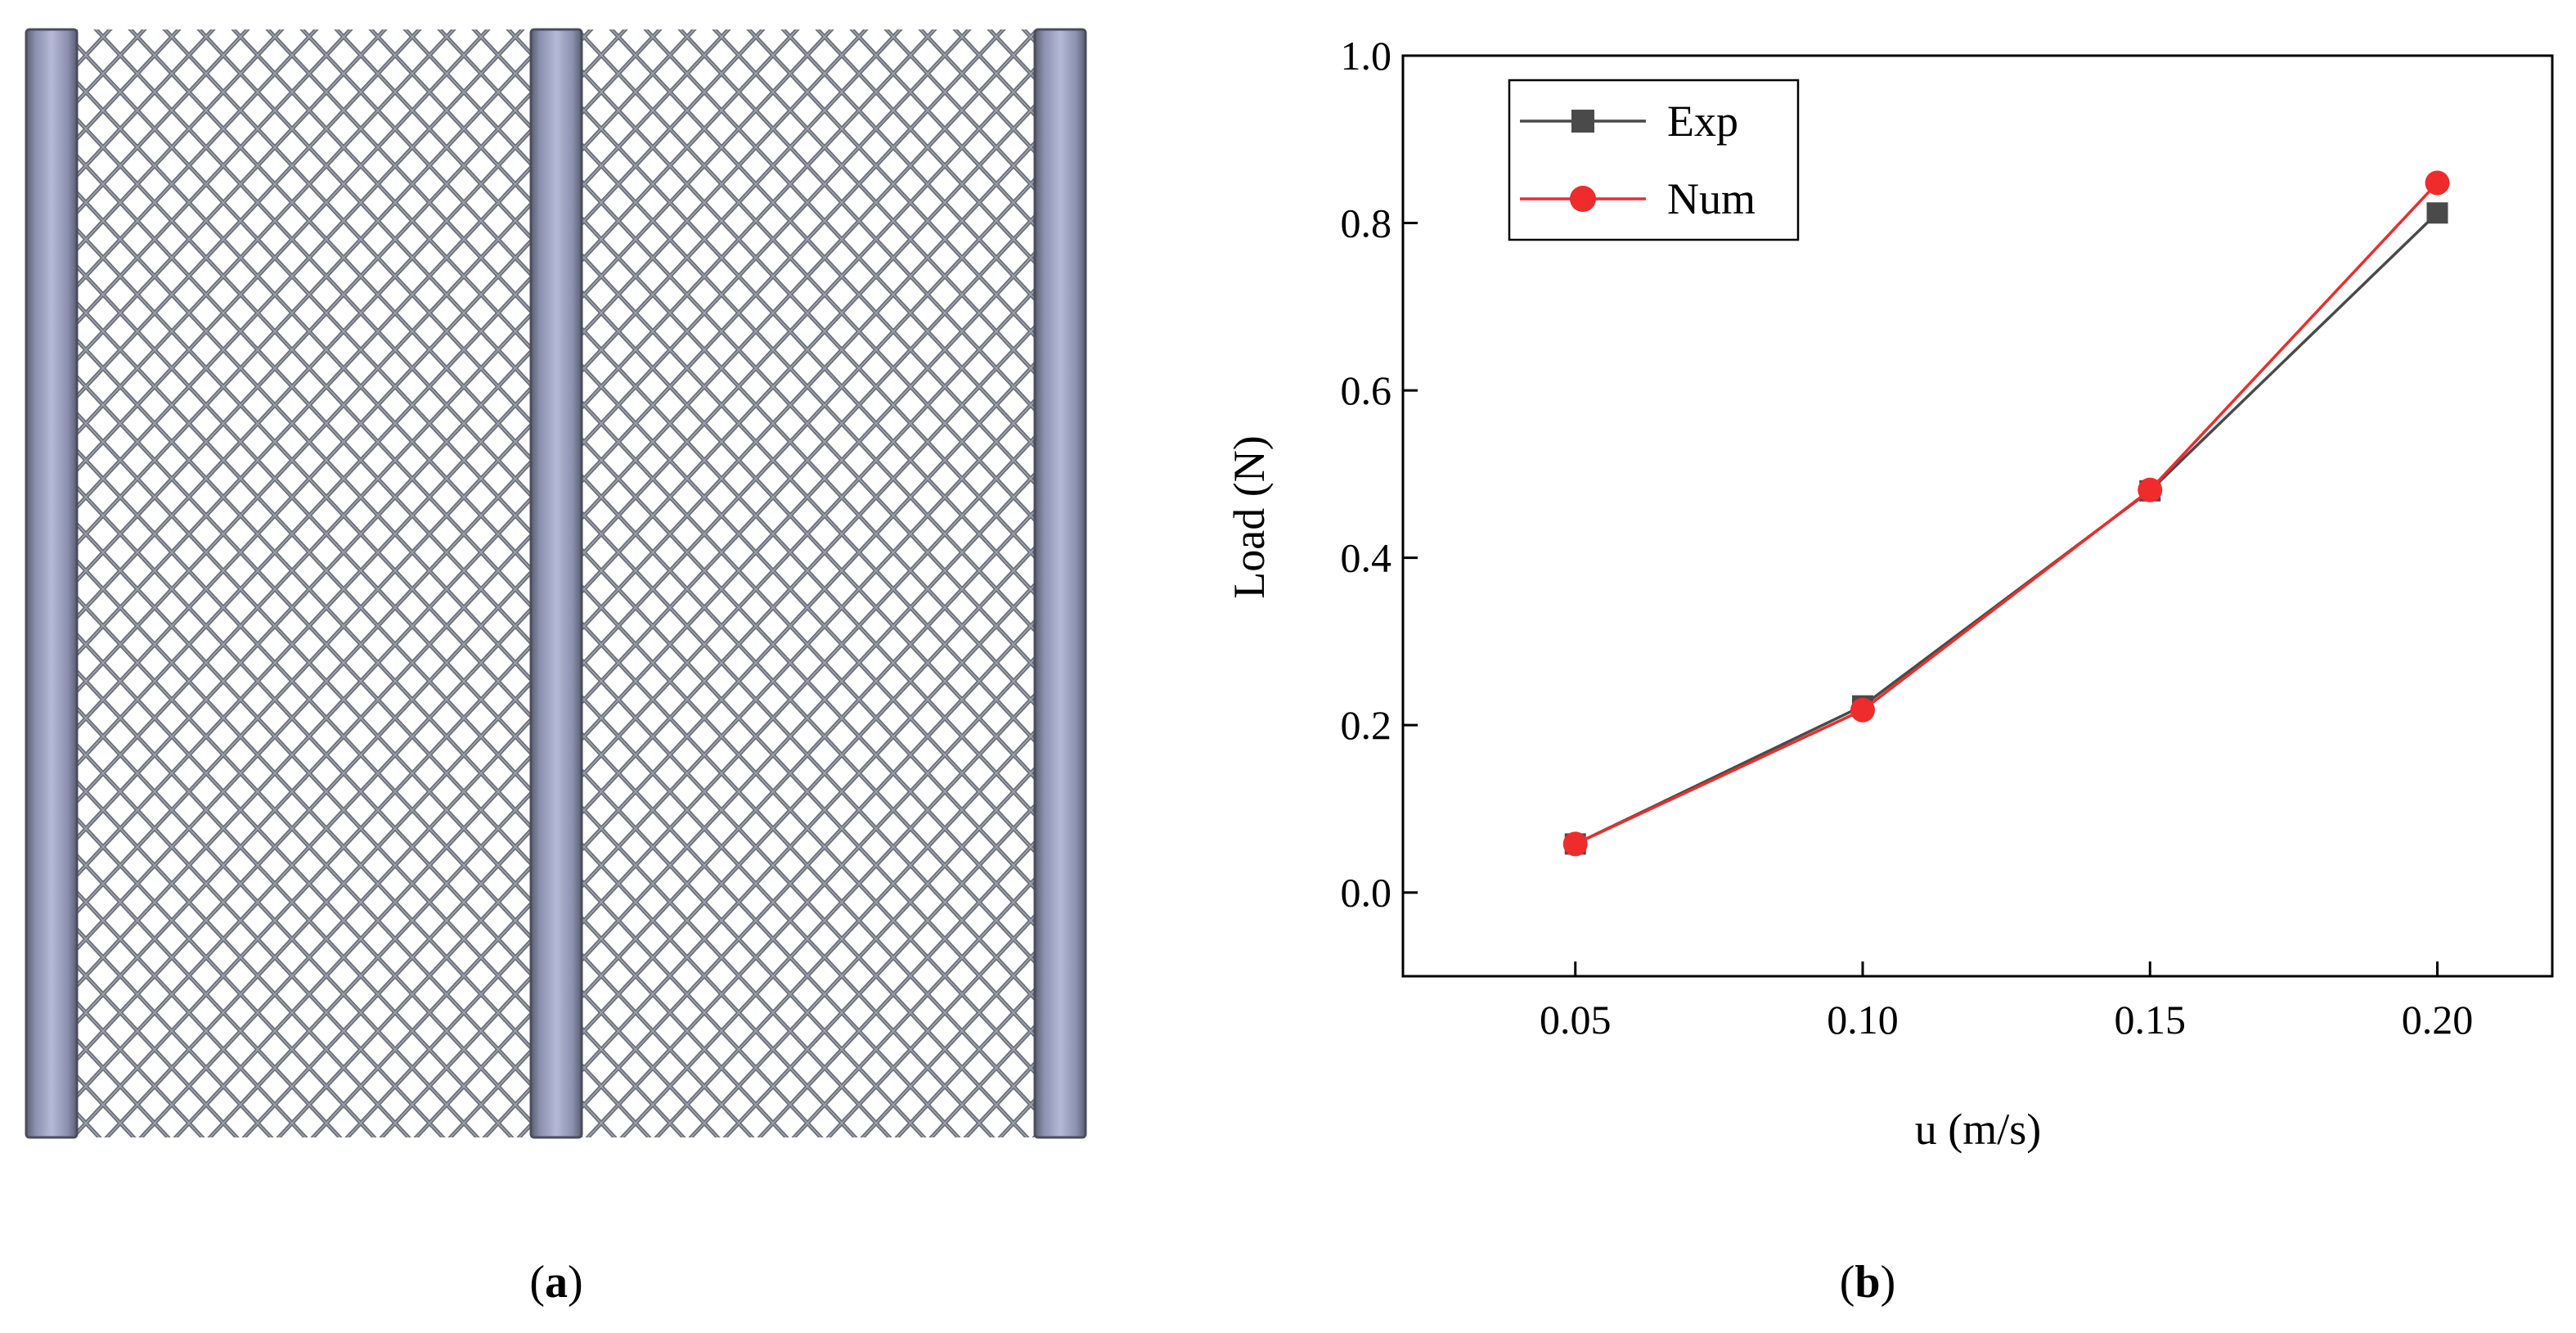  What do you see at coordinates (1060, 583) in the screenshot?
I see `rod-right` at bounding box center [1060, 583].